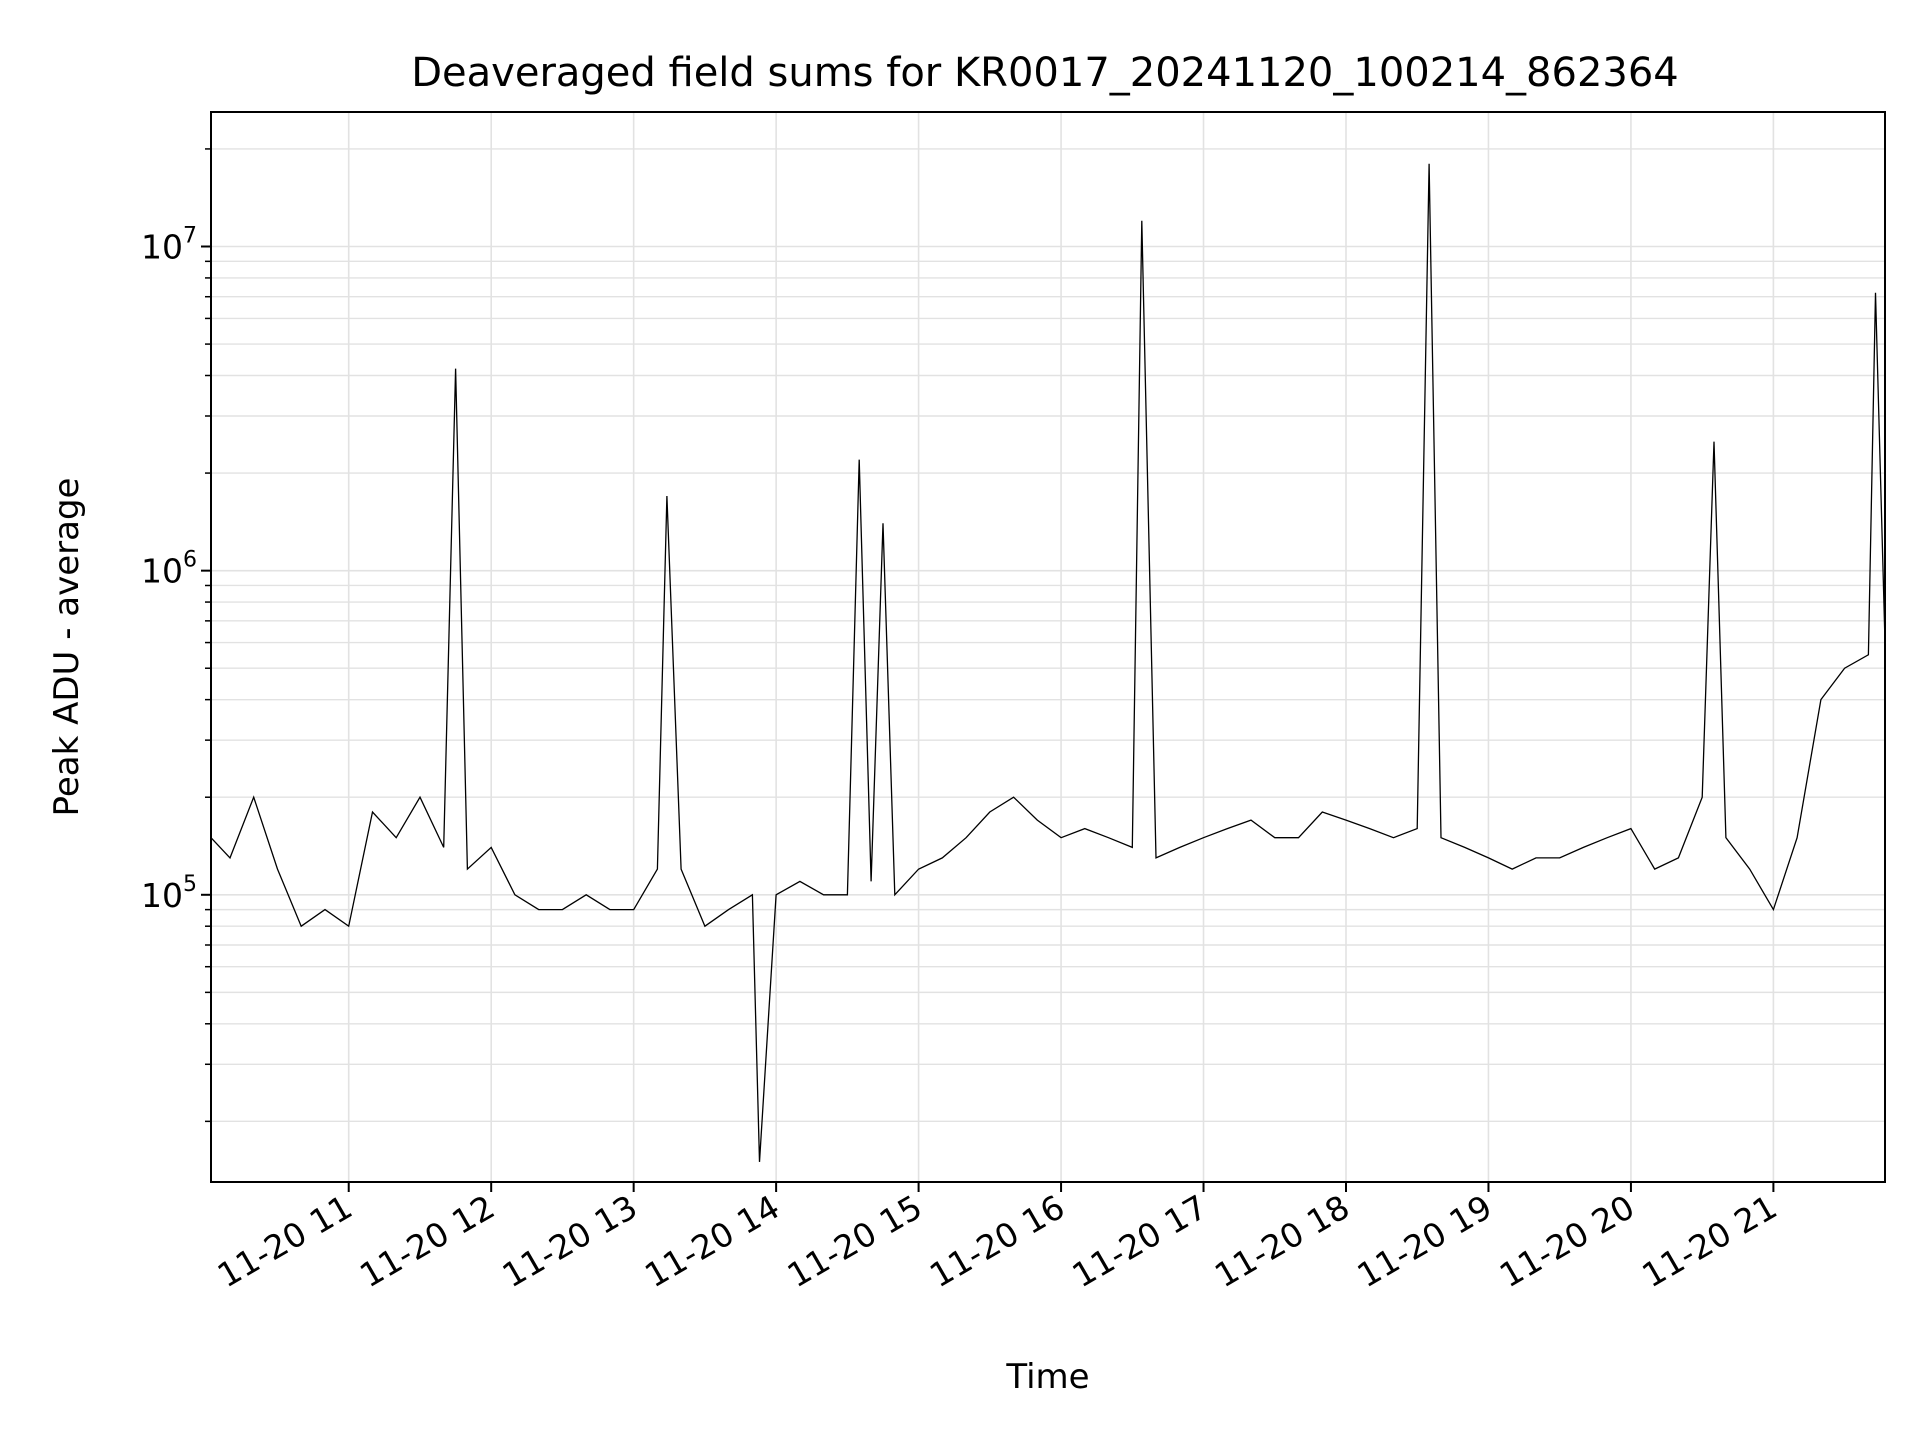  I want to click on y-axis-ticks: 10⁵ 10⁶ 10⁷, so click(176, 635).